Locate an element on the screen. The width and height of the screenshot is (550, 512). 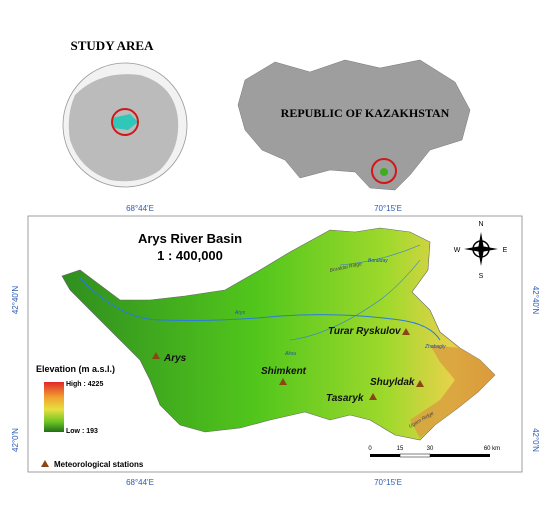
kazakhstan-highlight is located at coordinates (125, 122).